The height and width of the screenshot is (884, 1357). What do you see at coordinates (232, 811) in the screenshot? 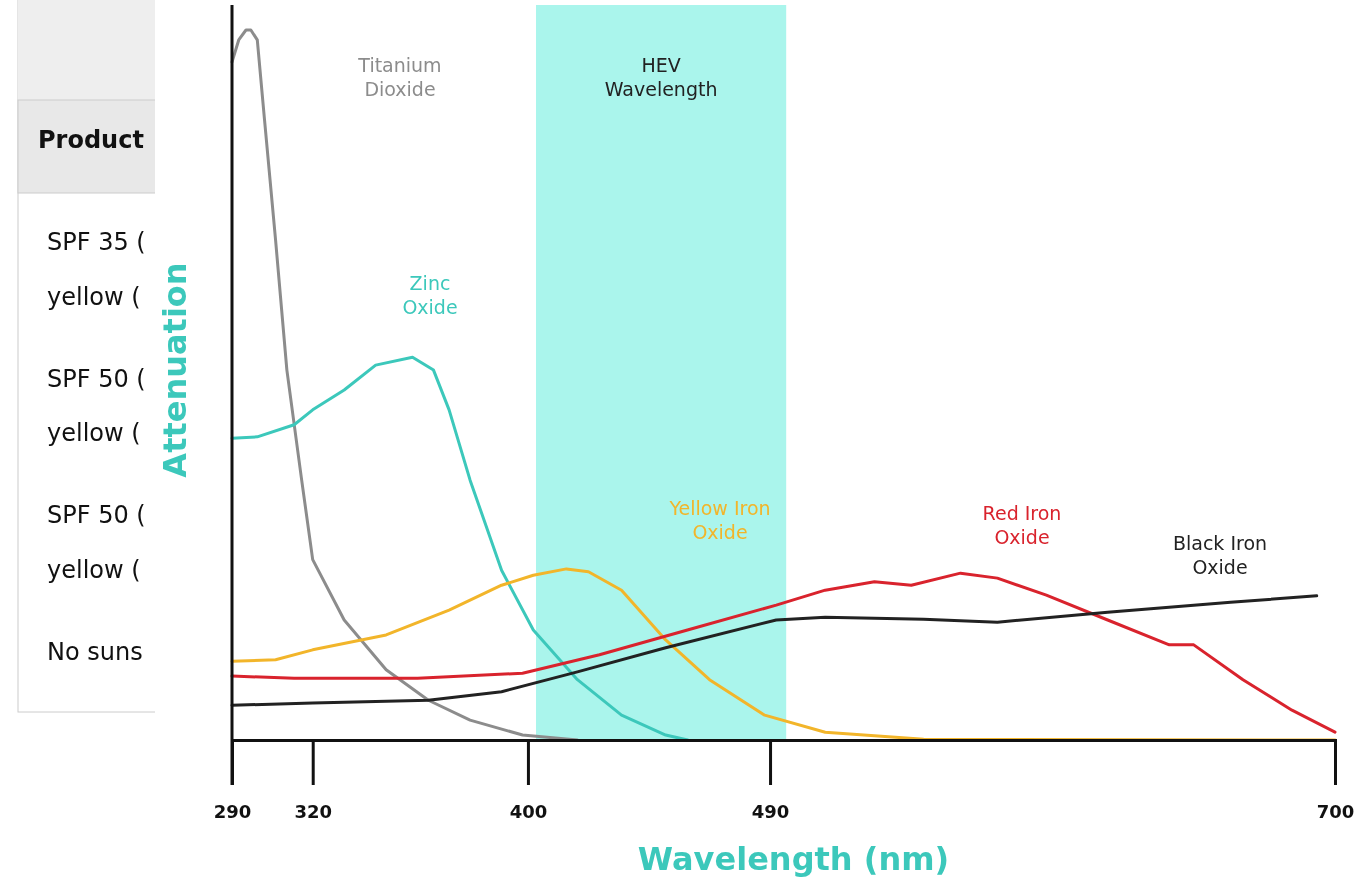
I see `x-tick-label: 290` at bounding box center [232, 811].